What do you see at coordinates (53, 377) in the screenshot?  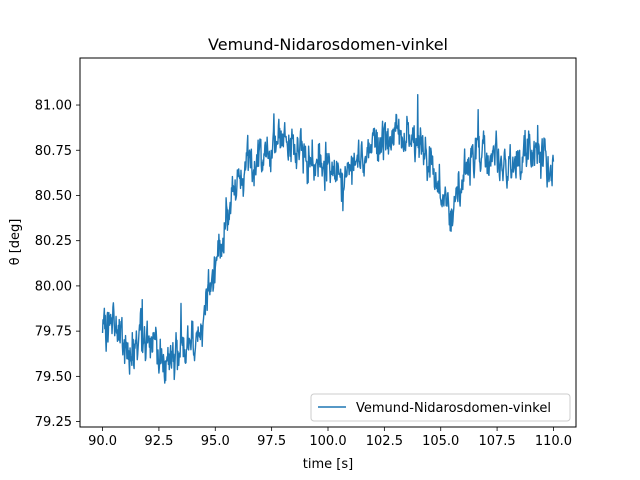 I see `y-tick-label: 79.50` at bounding box center [53, 377].